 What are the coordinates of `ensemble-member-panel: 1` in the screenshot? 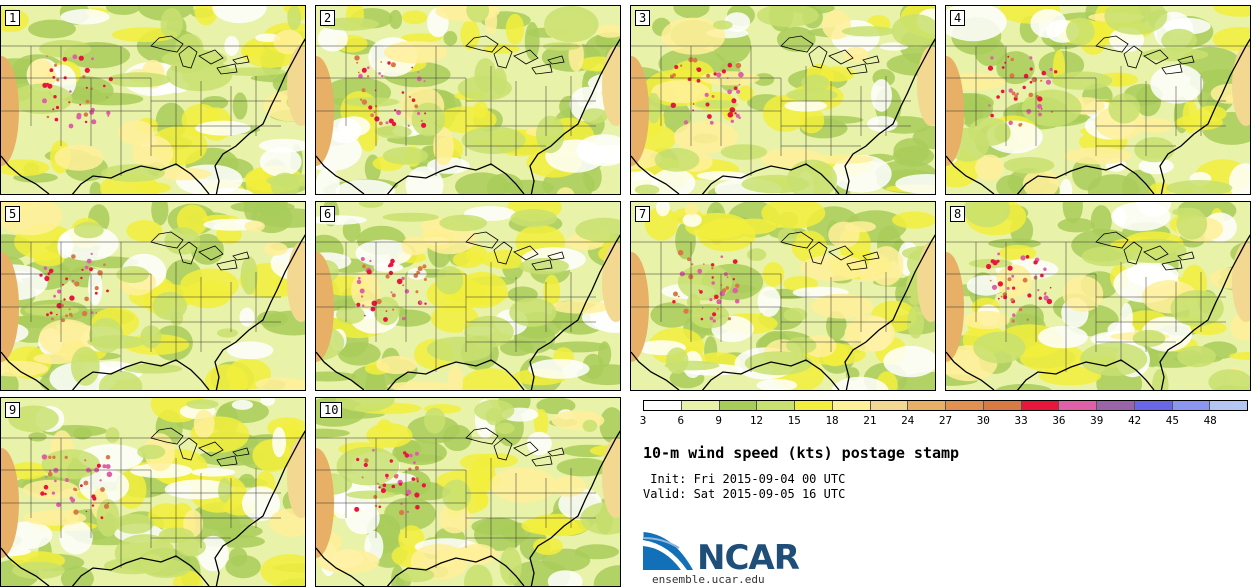 It's located at (153, 100).